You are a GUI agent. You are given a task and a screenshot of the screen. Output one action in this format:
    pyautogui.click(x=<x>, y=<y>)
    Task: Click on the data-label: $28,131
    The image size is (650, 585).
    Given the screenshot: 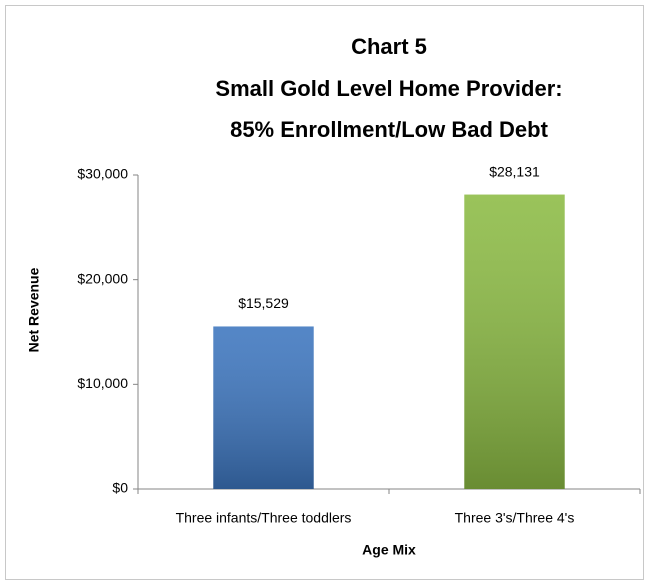 What is the action you would take?
    pyautogui.click(x=514, y=171)
    